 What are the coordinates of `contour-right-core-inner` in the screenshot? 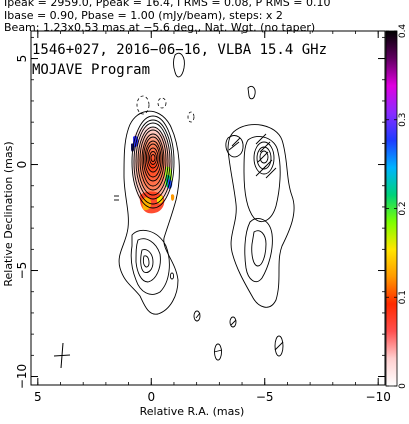 It's located at (264, 158).